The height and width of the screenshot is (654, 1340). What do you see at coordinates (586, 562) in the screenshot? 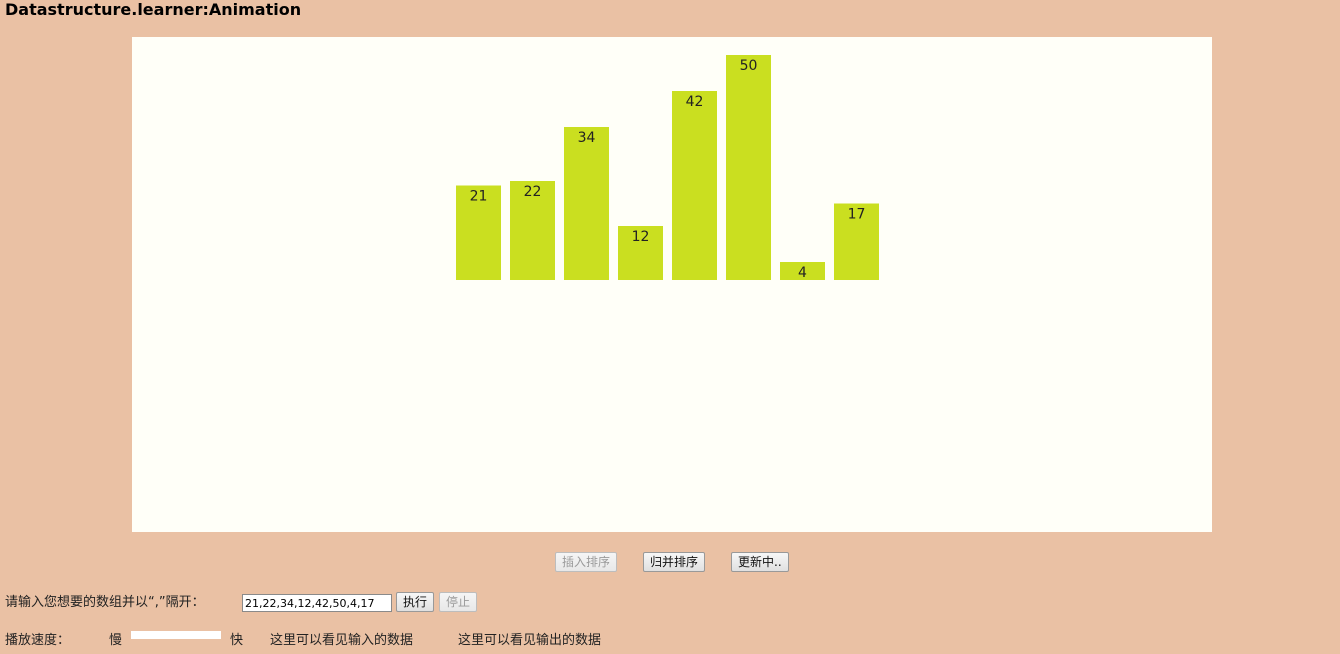
I see `insertion-sort-button: 插入排序` at bounding box center [586, 562].